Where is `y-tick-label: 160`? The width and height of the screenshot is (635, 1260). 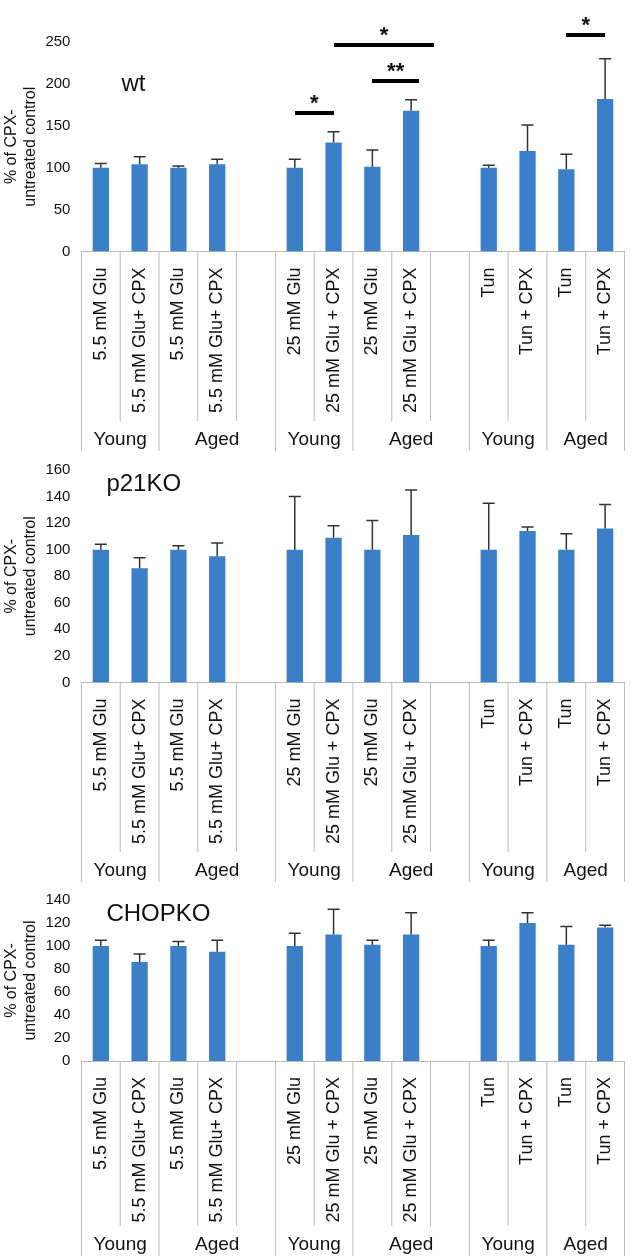
y-tick-label: 160 is located at coordinates (58, 469).